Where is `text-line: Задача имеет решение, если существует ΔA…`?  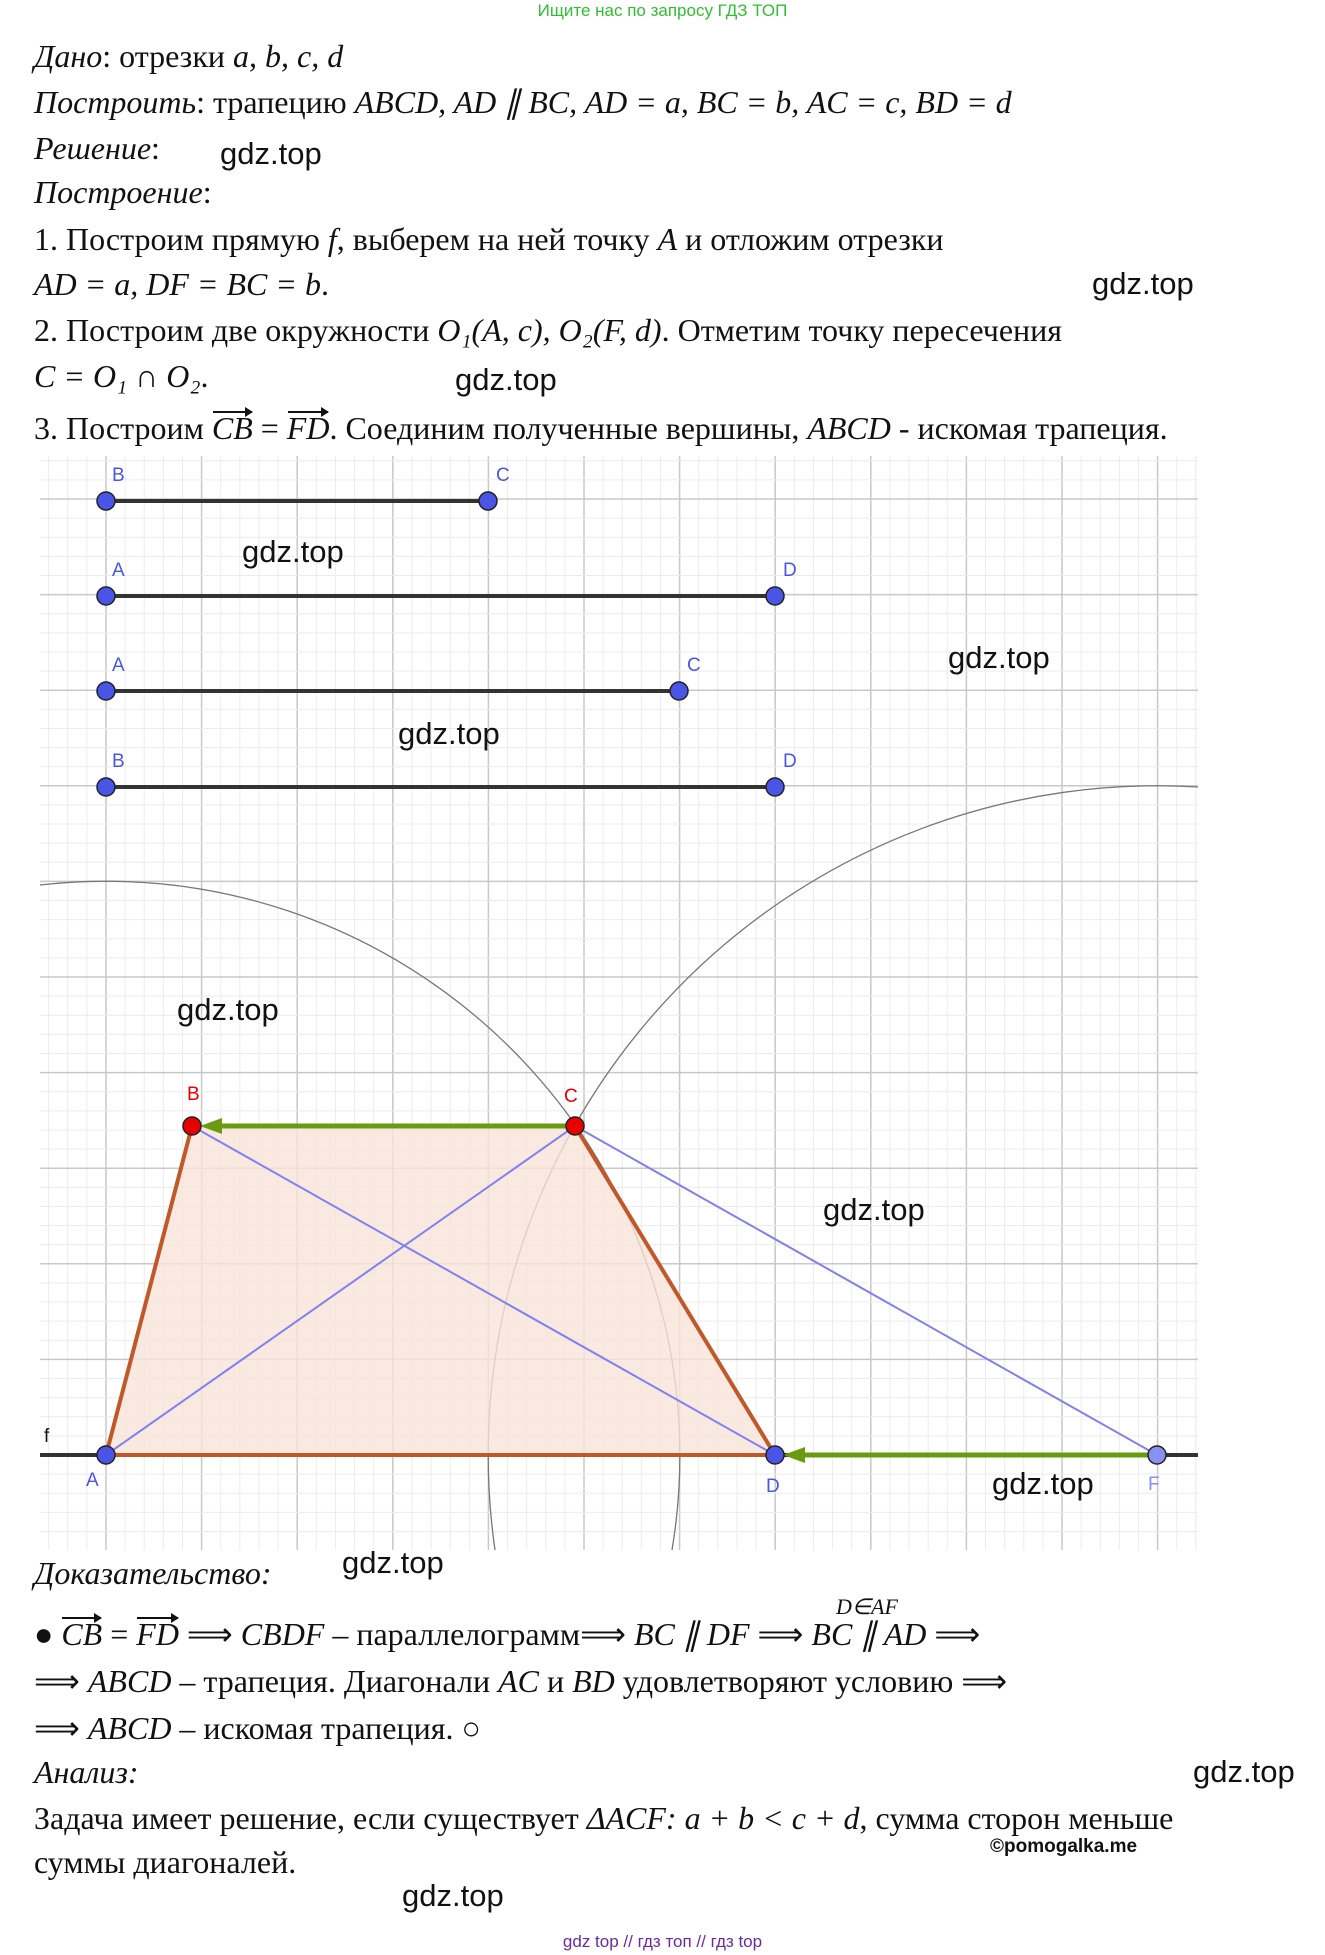 text-line: Задача имеет решение, если существует ΔA… is located at coordinates (603, 1818).